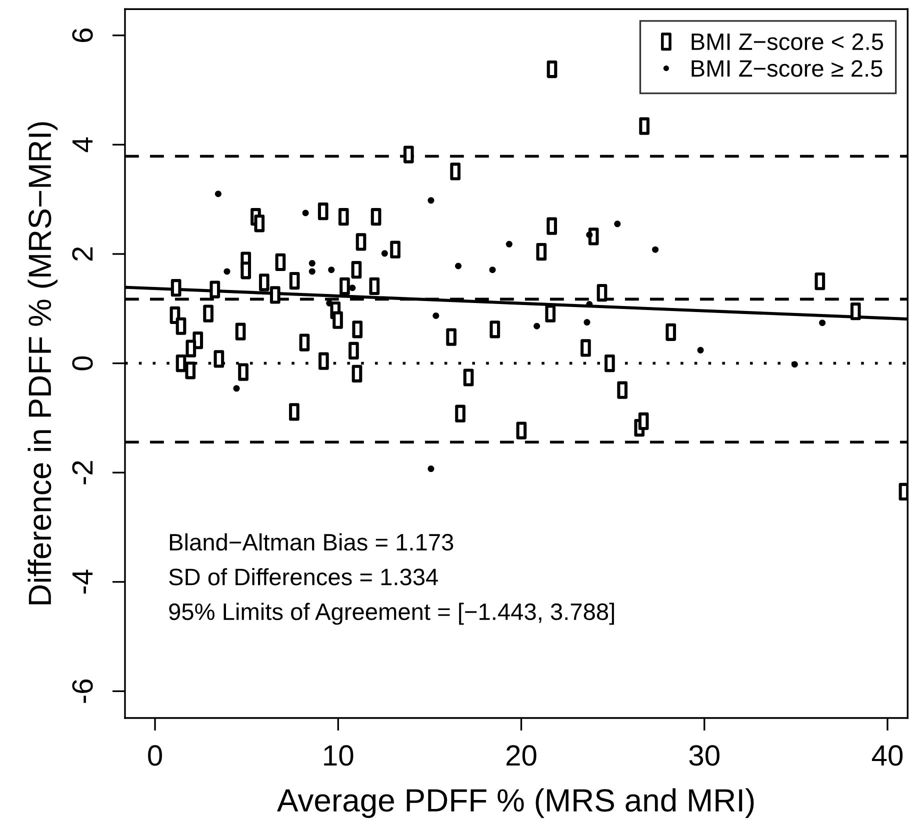 This screenshot has width=909, height=831. Describe the element at coordinates (303, 577) in the screenshot. I see `annotation: SD of Differences = 1.334` at that location.